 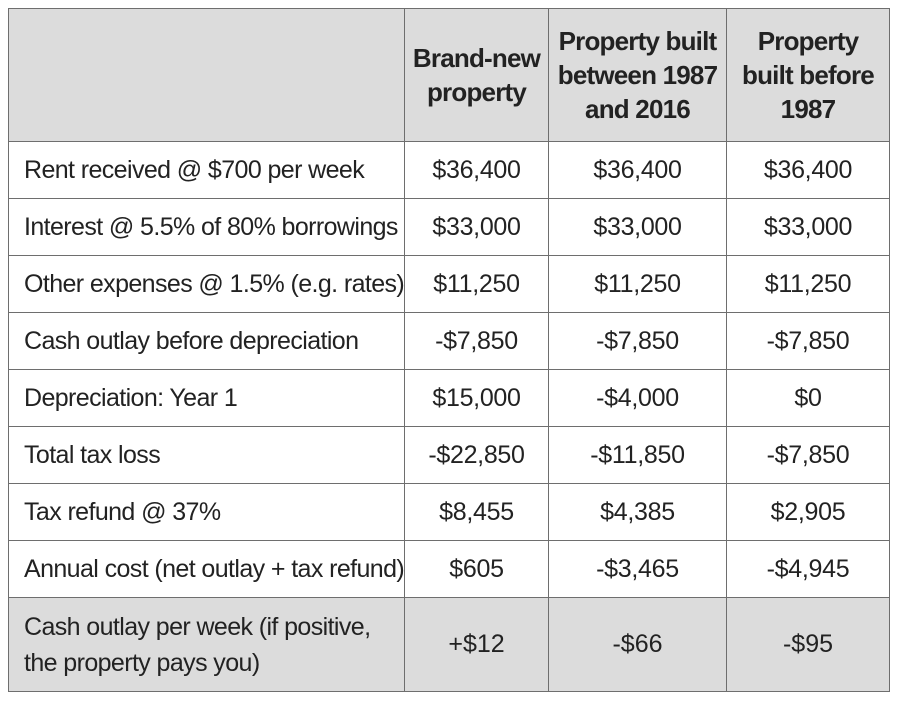 What do you see at coordinates (637, 284) in the screenshot?
I see `cell-1987-2016: $11,250` at bounding box center [637, 284].